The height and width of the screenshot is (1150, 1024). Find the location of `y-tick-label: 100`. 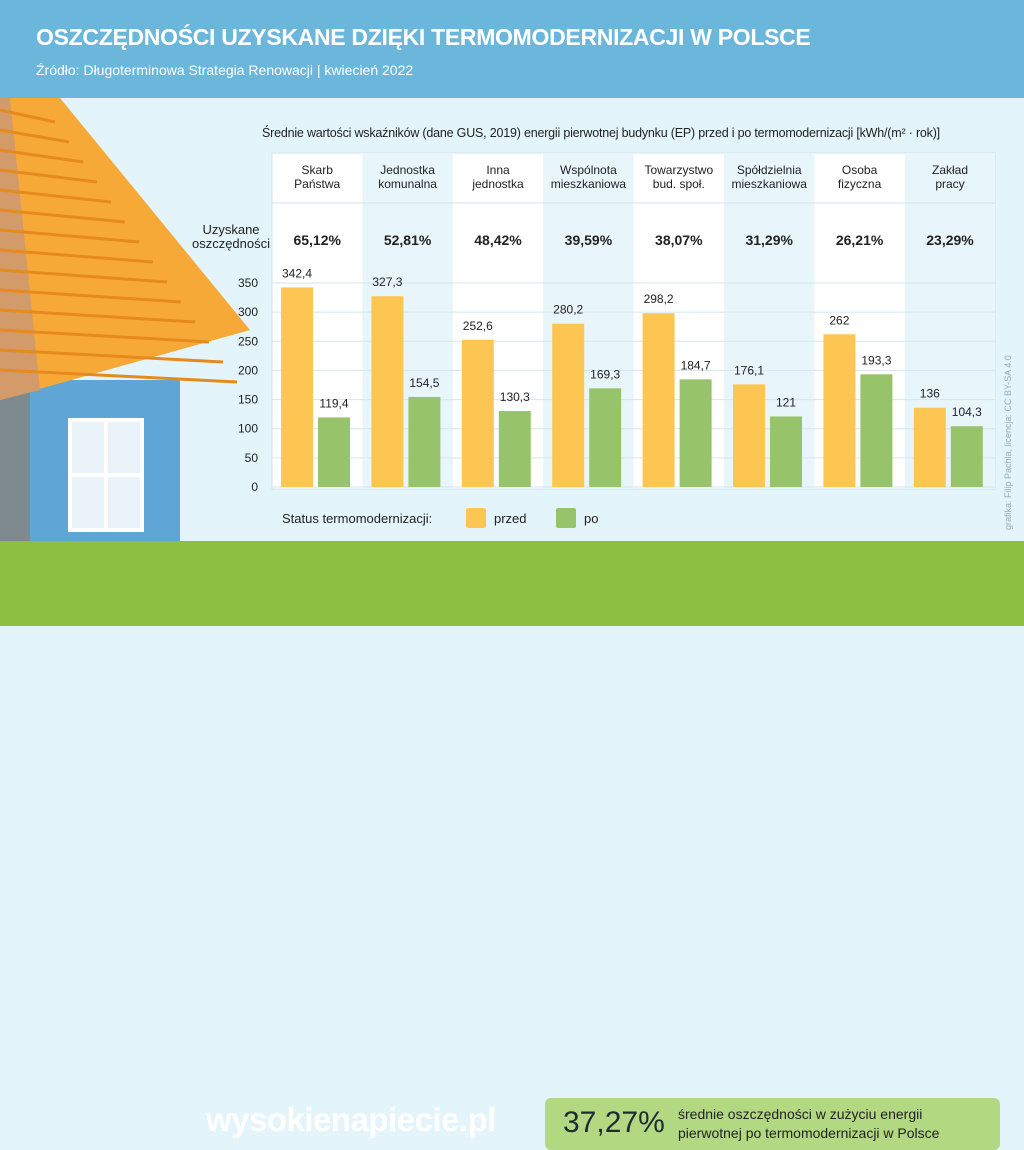

y-tick-label: 100 is located at coordinates (248, 429).